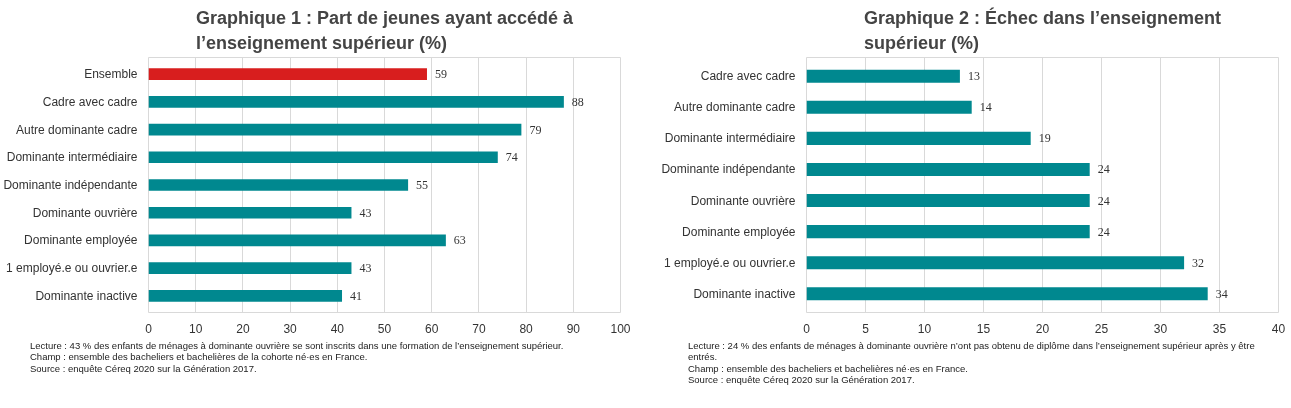 Image resolution: width=1291 pixels, height=408 pixels. What do you see at coordinates (985, 107) in the screenshot?
I see `data-label: 14` at bounding box center [985, 107].